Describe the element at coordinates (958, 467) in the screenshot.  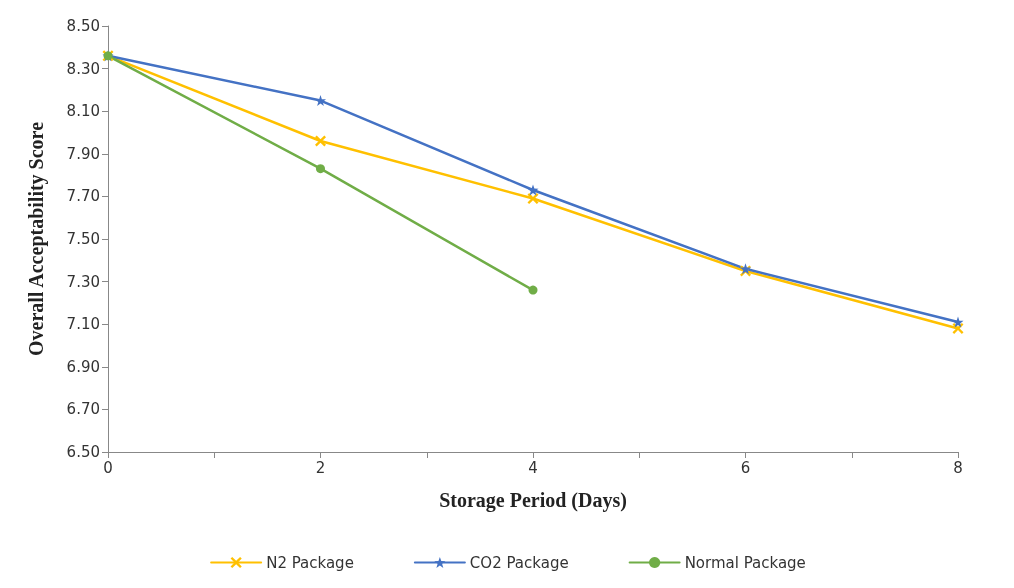
I see `x-tick-label: 8` at that location.